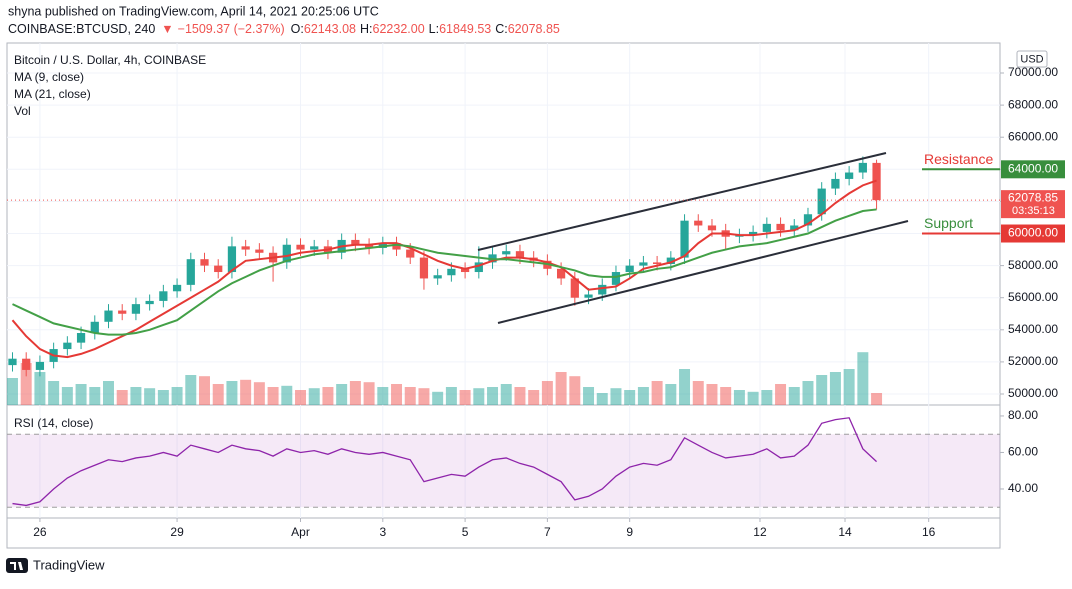  Describe the element at coordinates (1033, 361) in the screenshot. I see `y-tick-label: 52000.00` at that location.